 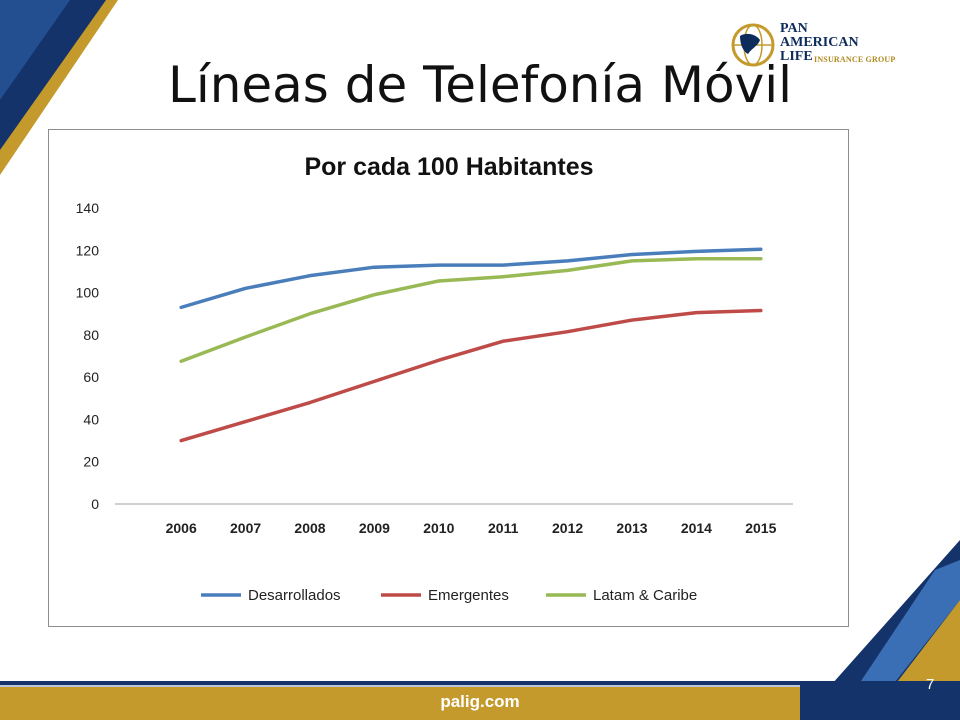 I want to click on logo-line-pan: PAN, so click(x=794, y=28).